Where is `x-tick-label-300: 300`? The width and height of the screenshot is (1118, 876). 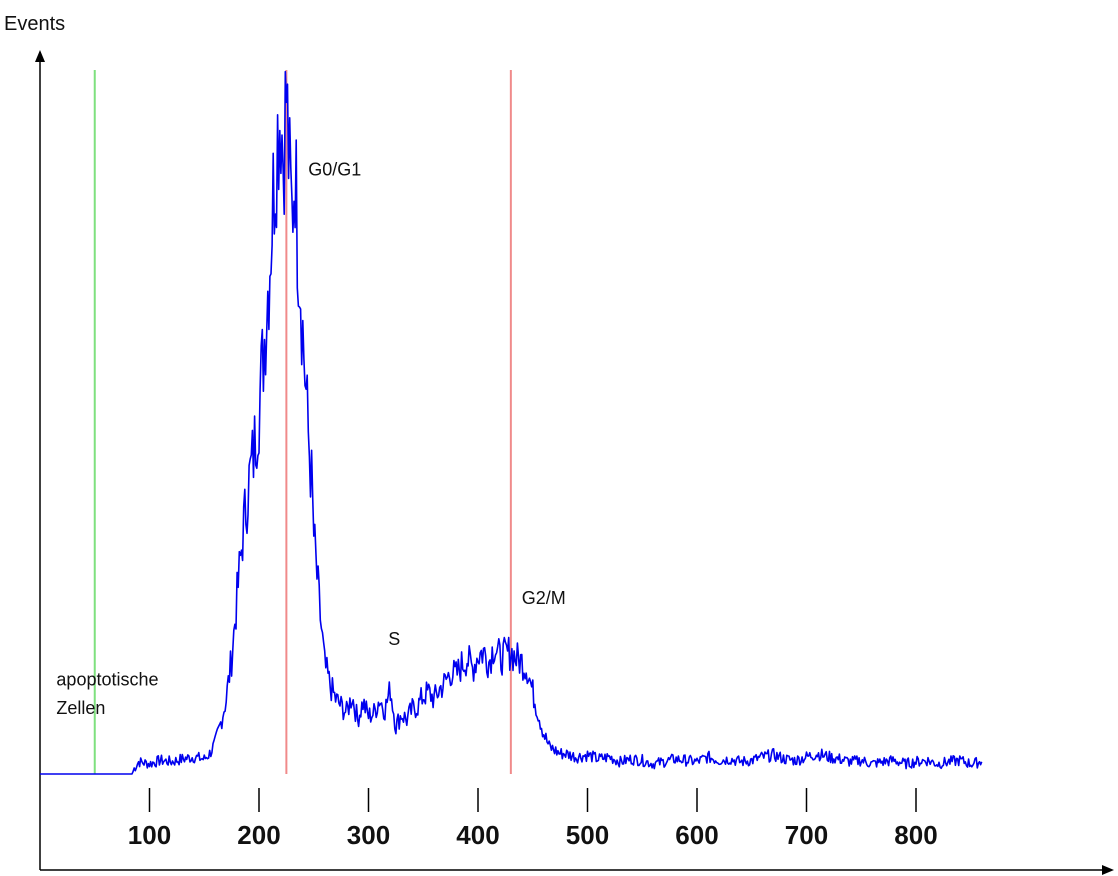
x-tick-label-300: 300 is located at coordinates (368, 835).